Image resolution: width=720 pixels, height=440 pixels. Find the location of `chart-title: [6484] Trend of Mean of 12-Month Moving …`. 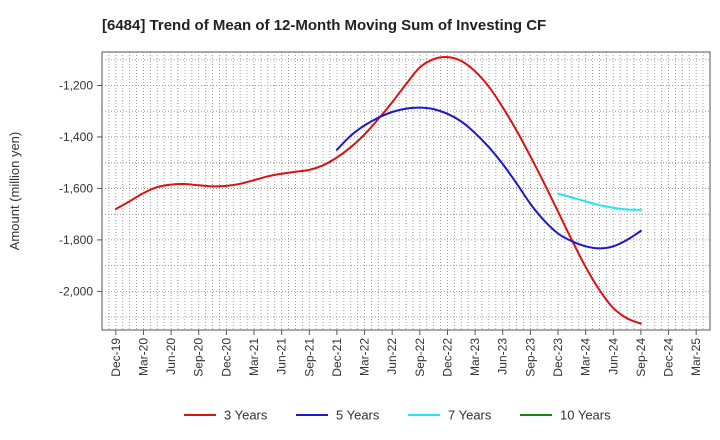

chart-title: [6484] Trend of Mean of 12-Month Moving … is located at coordinates (324, 25).